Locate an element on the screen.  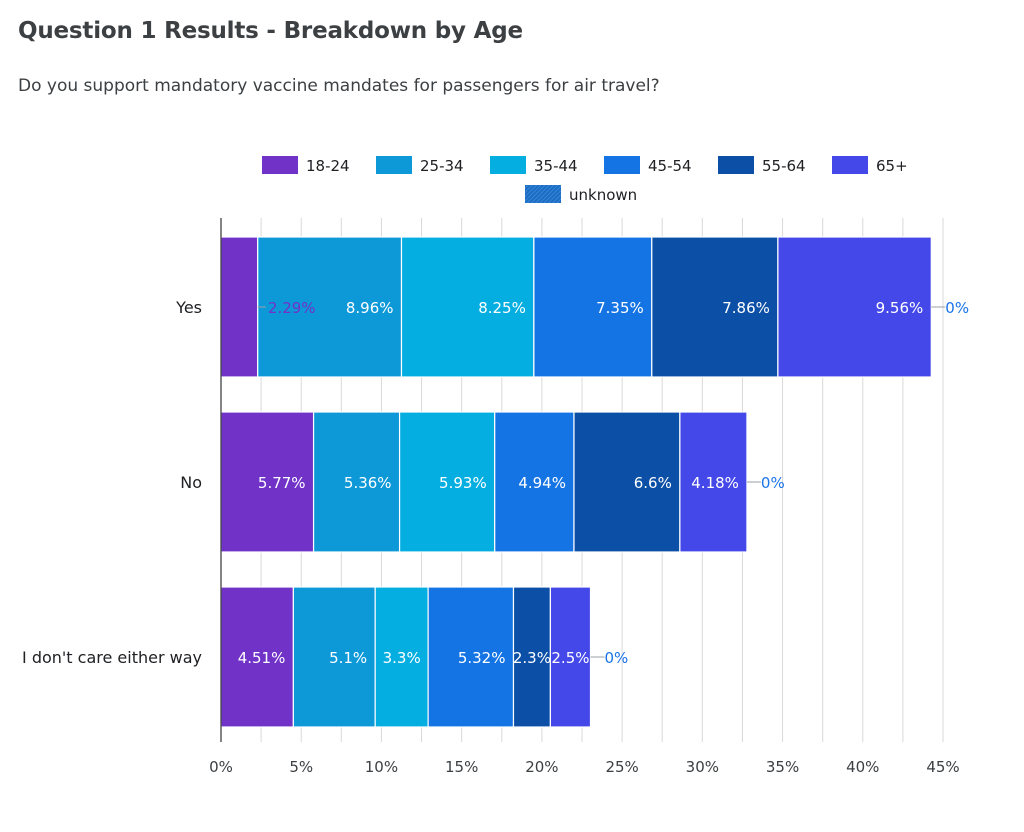
category-label: Yes is located at coordinates (188, 307).